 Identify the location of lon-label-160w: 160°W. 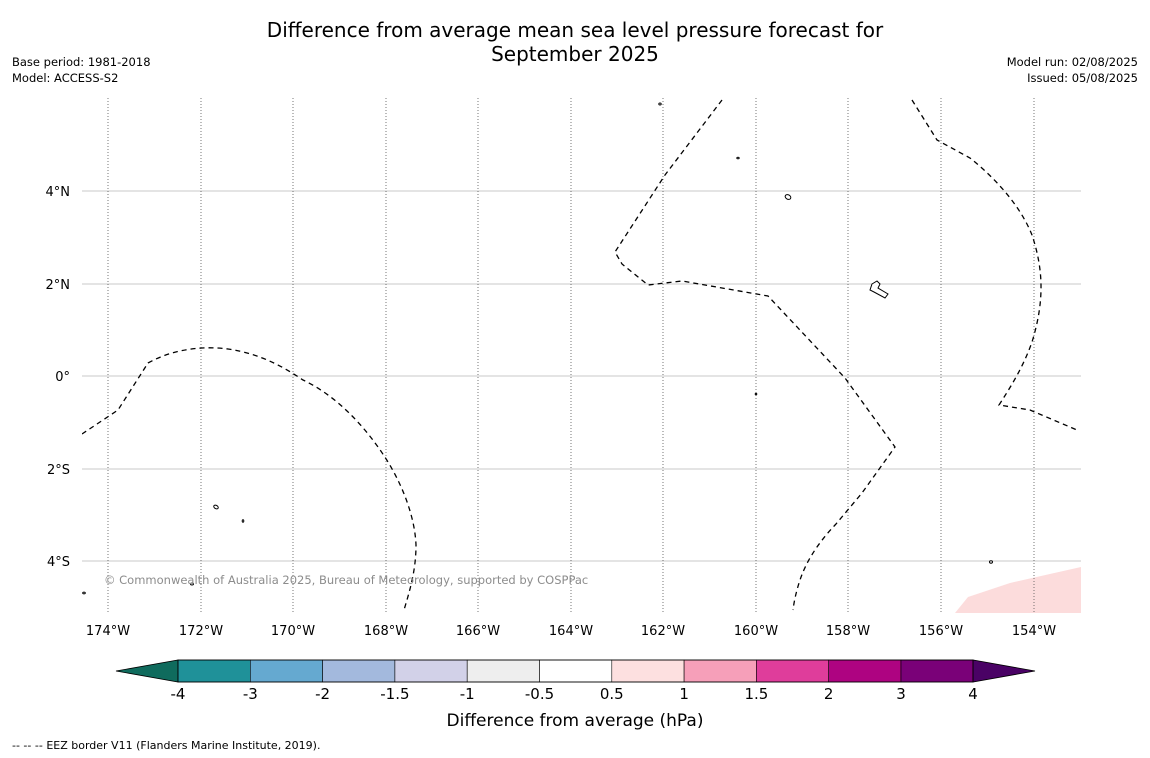
(756, 631).